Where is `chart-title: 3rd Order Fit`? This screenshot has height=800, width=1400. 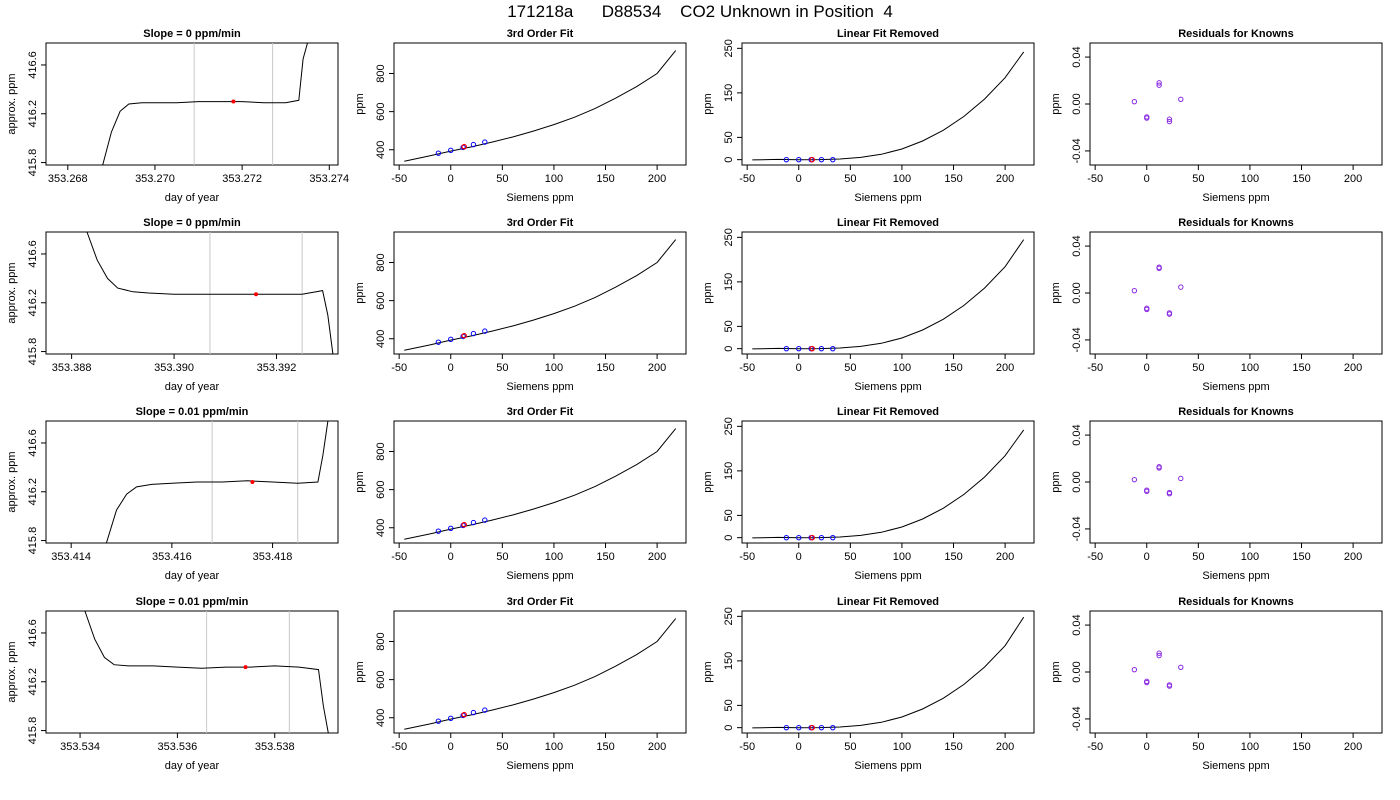
chart-title: 3rd Order Fit is located at coordinates (540, 412).